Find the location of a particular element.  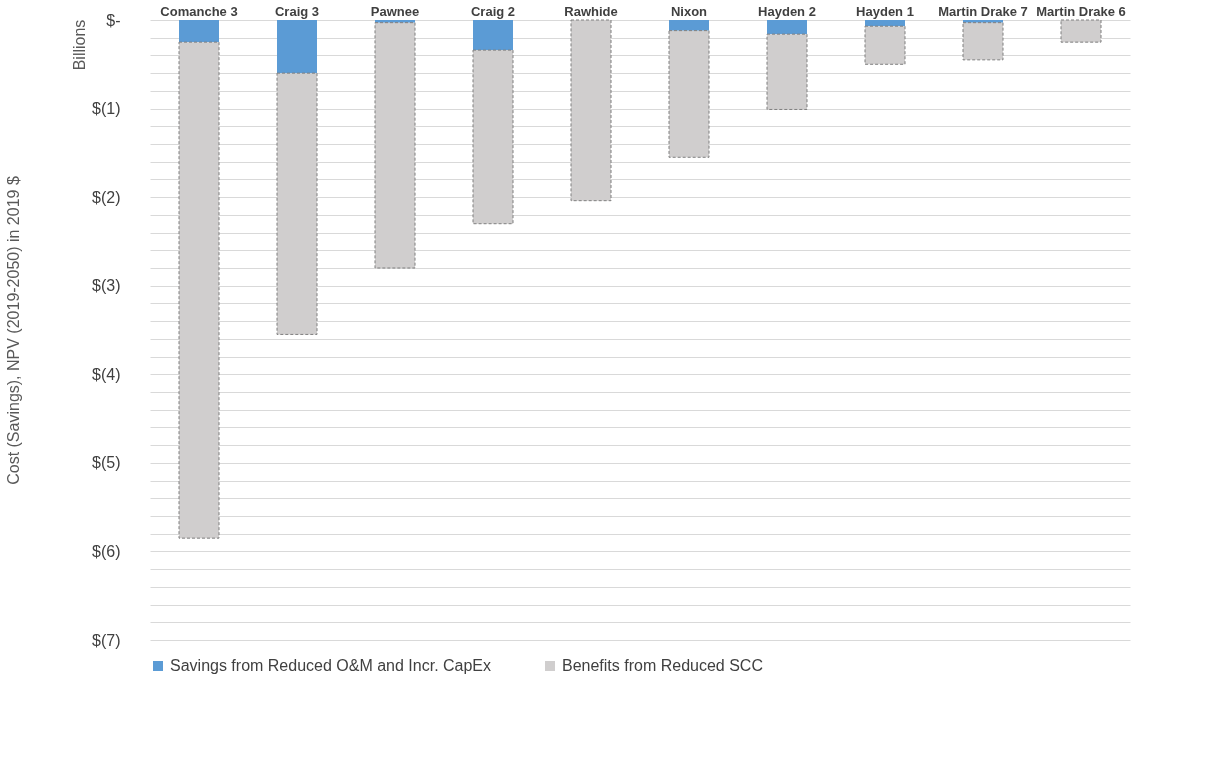

x-tick-label: Craig 3 is located at coordinates (297, 11).